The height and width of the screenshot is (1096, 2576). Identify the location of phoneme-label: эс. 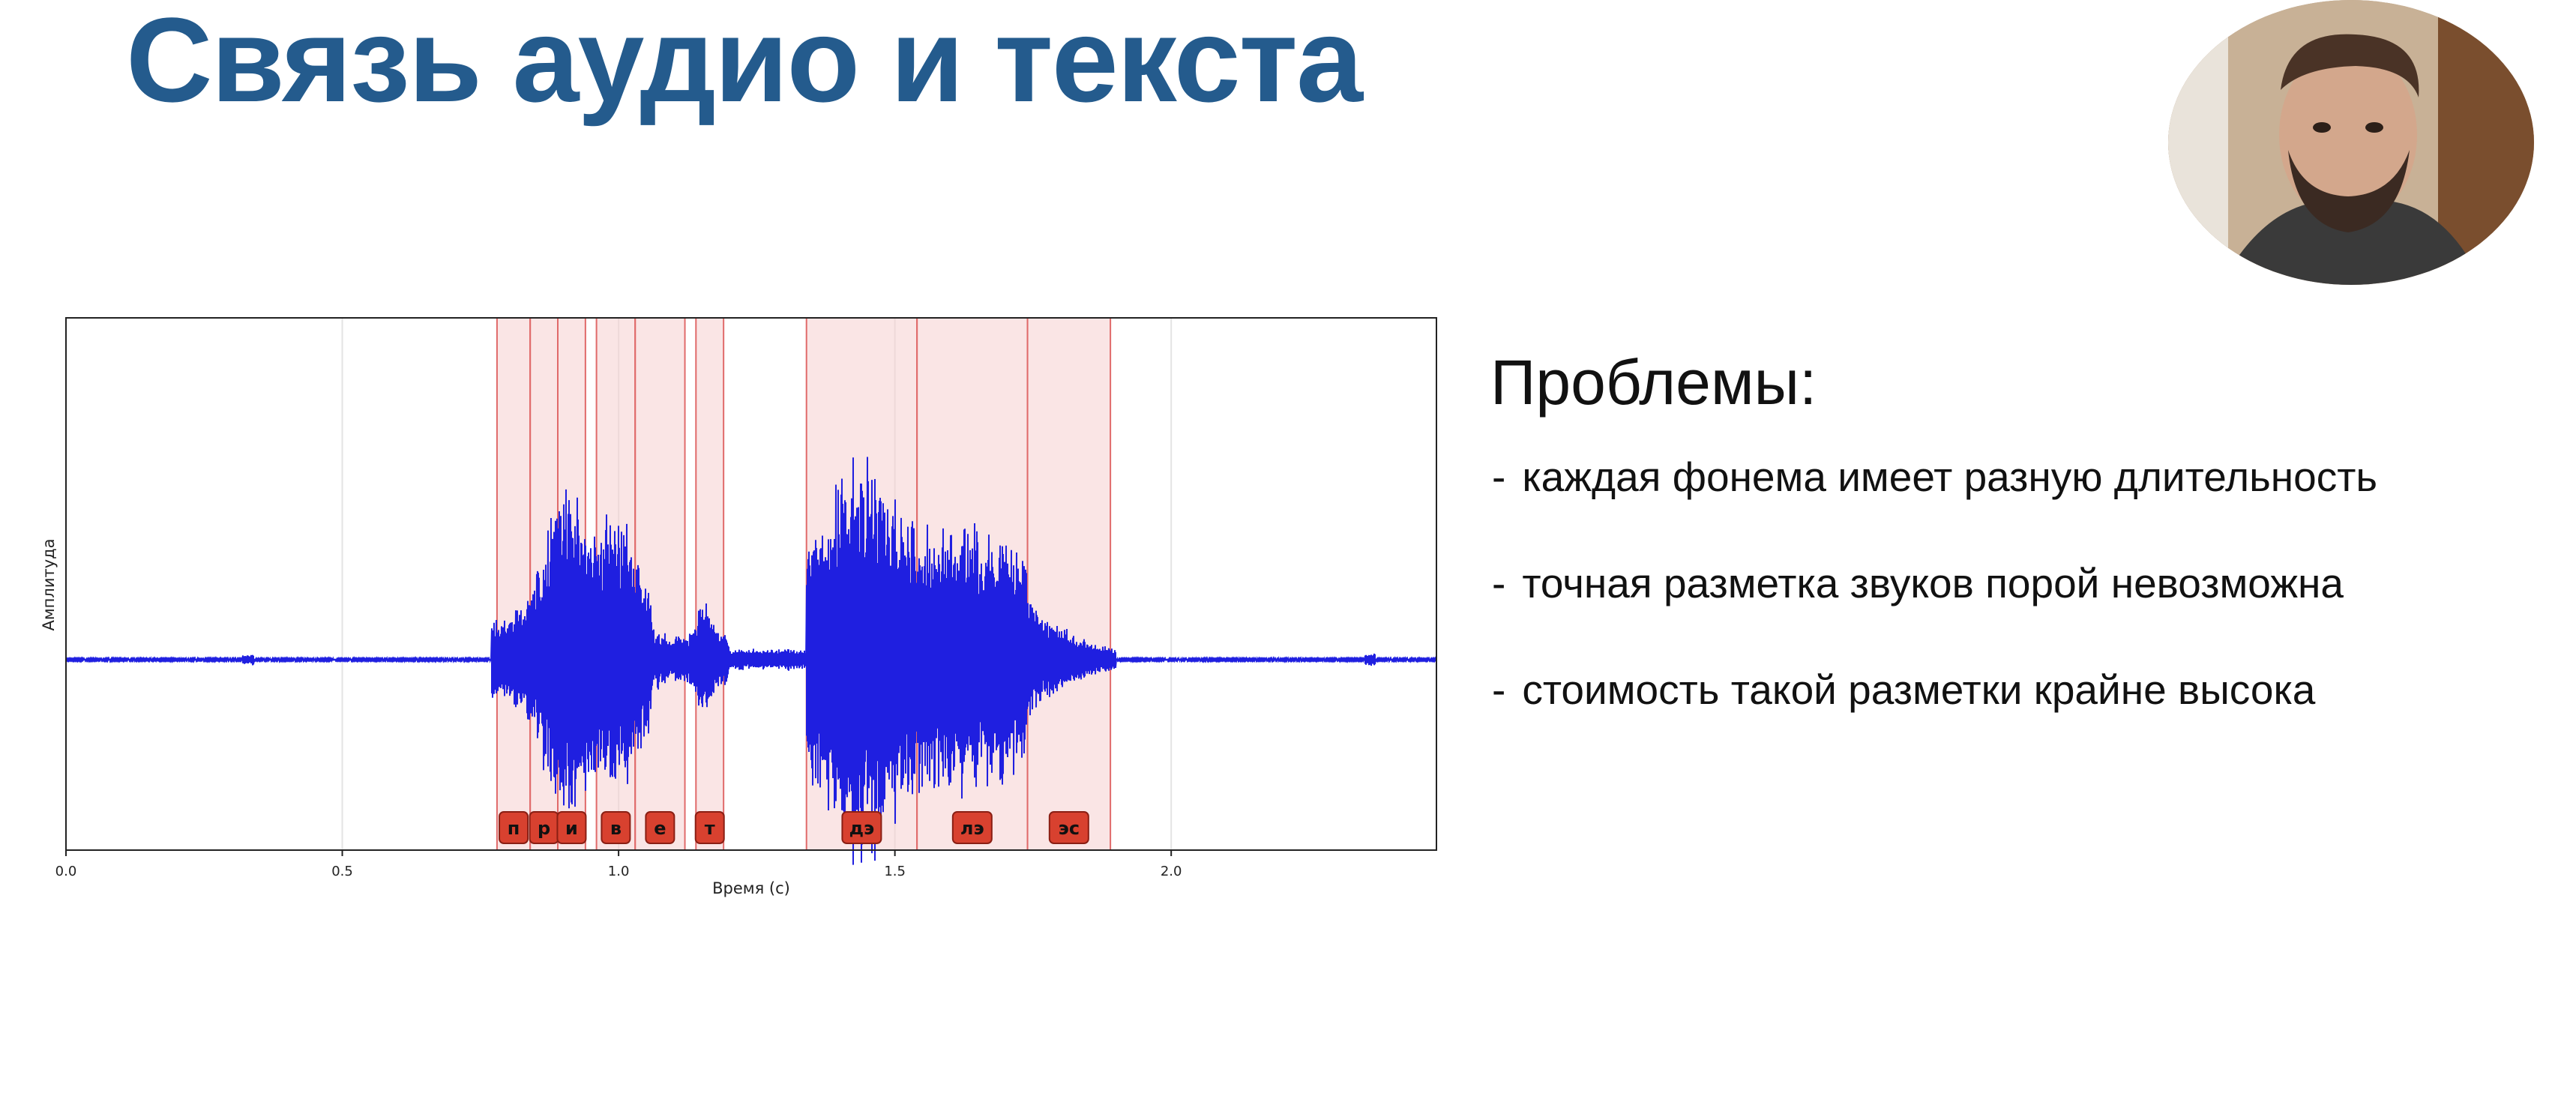
(1069, 828).